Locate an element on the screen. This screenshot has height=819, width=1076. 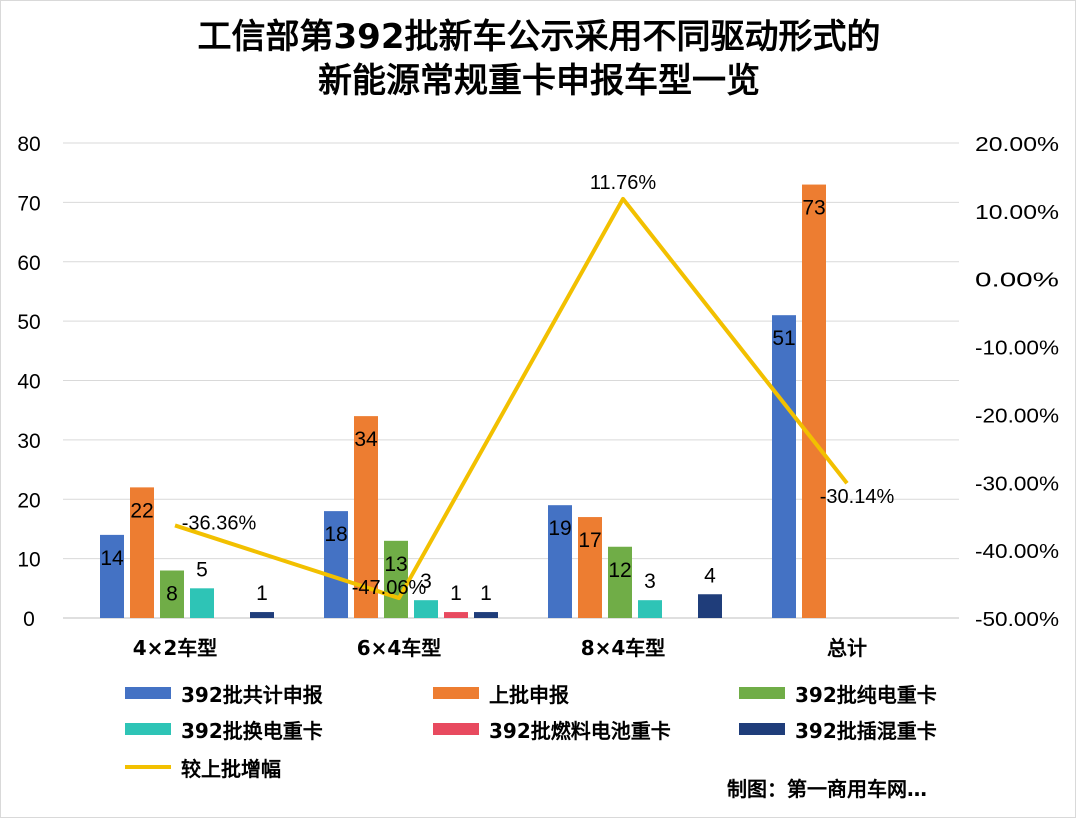
legend-label: 392批插混重卡 is located at coordinates (866, 730).